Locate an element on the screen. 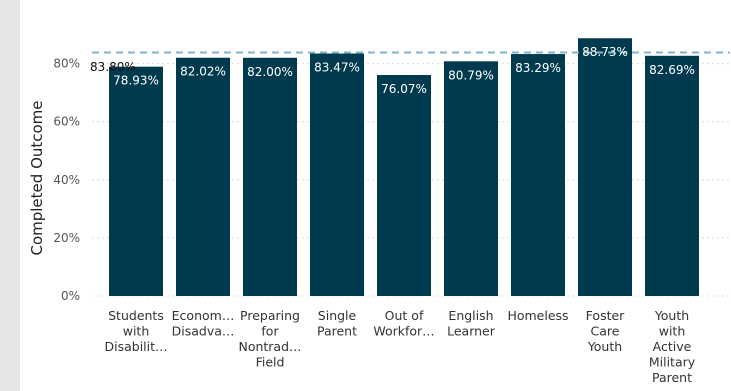  category-label: Homeless is located at coordinates (537, 315).